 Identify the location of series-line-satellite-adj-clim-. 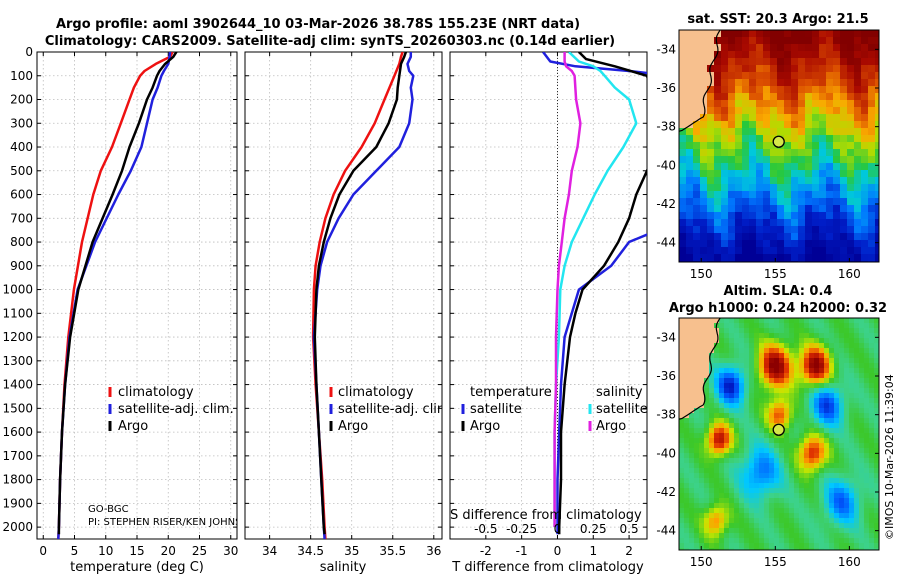
(114, 295).